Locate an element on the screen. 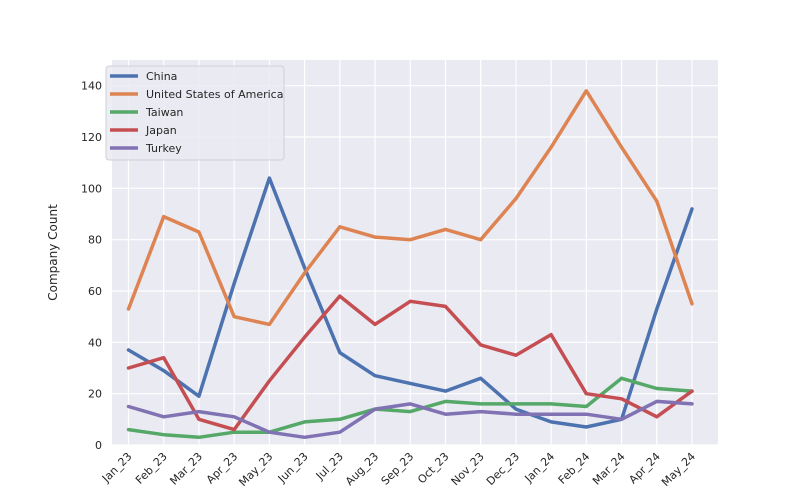 The width and height of the screenshot is (800, 500). x-tick-label: Jan_23 is located at coordinates (117, 468).